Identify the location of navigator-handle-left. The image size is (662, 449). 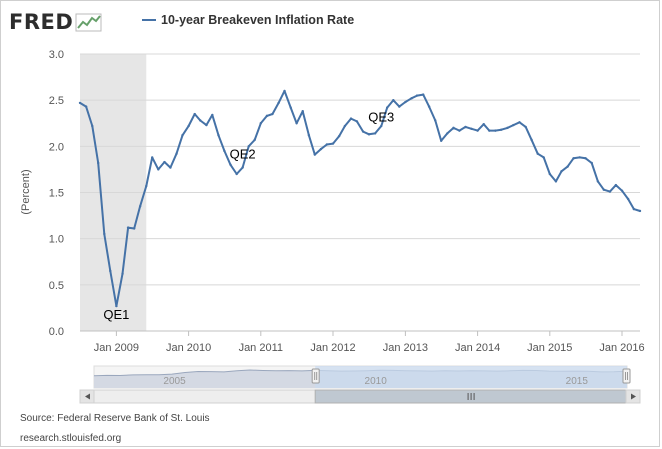
(315, 376).